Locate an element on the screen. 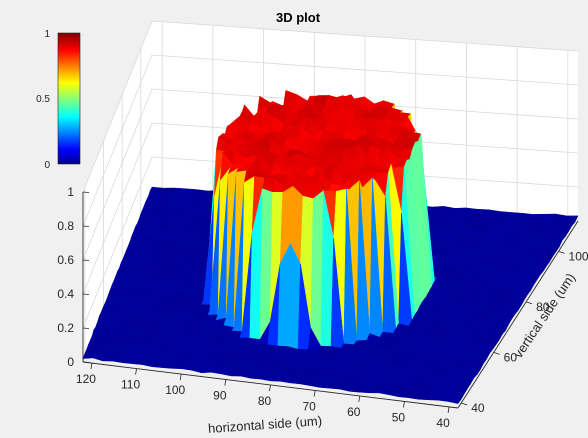 The height and width of the screenshot is (438, 588). colorbar-tick-label: 0 is located at coordinates (47, 165).